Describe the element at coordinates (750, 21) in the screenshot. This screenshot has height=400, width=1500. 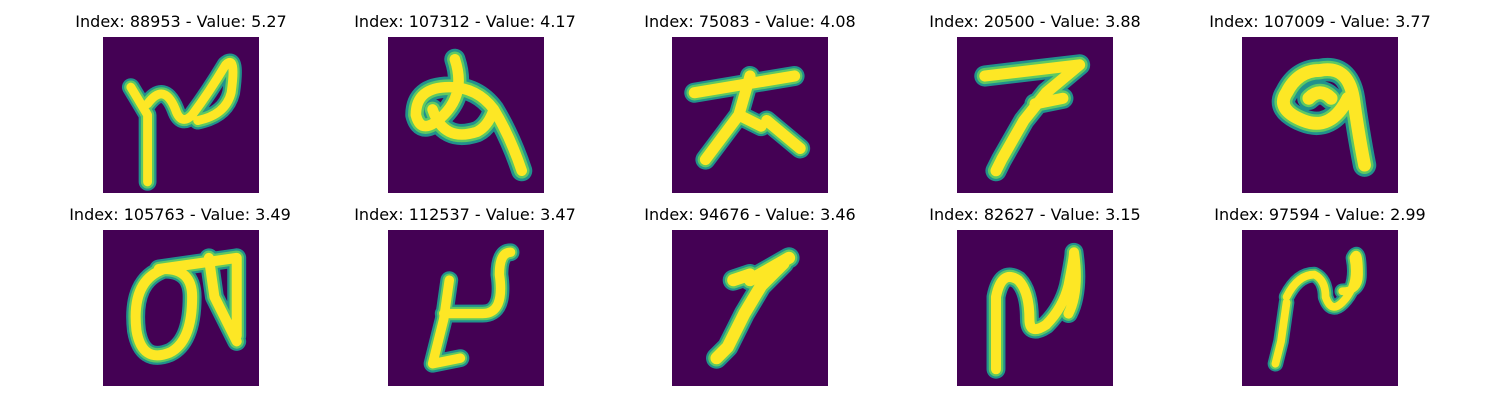
I see `panel-title: Index: 75083 - Value: 4.08` at that location.